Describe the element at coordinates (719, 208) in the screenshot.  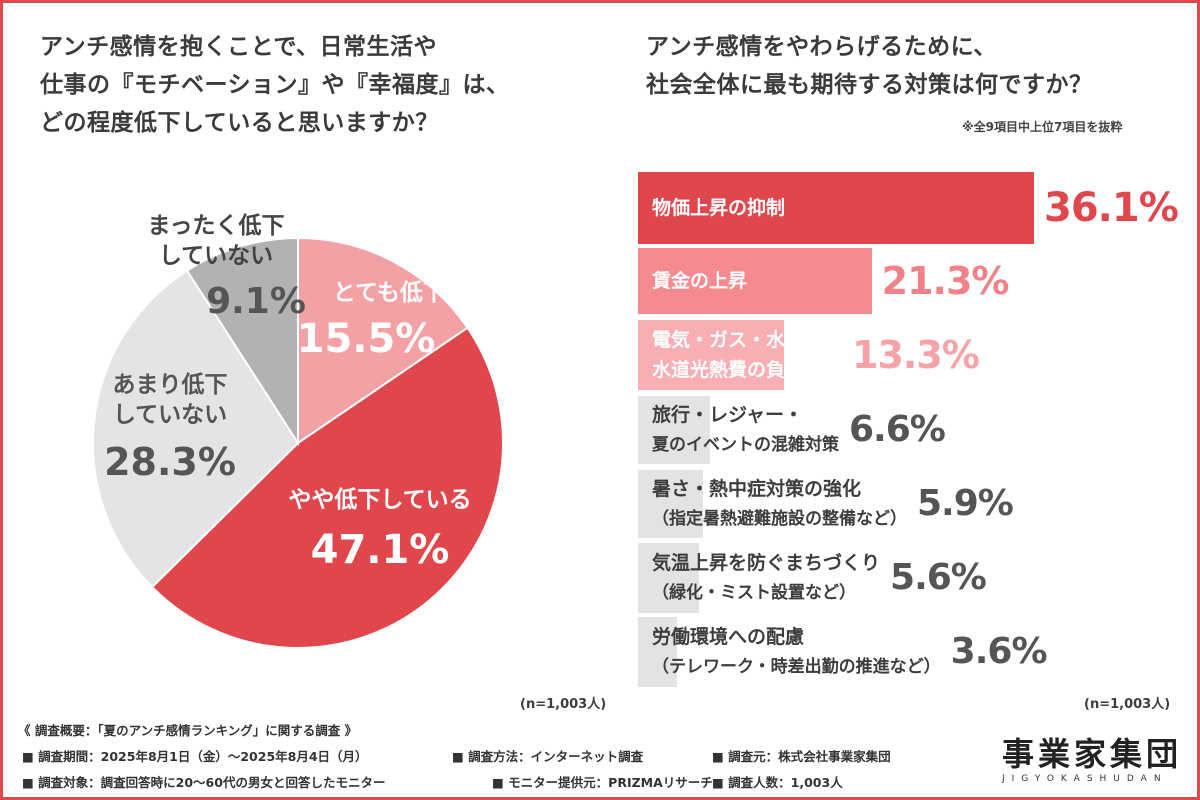
I see `bar-label-0-line-0: 物価上昇の抑制` at that location.